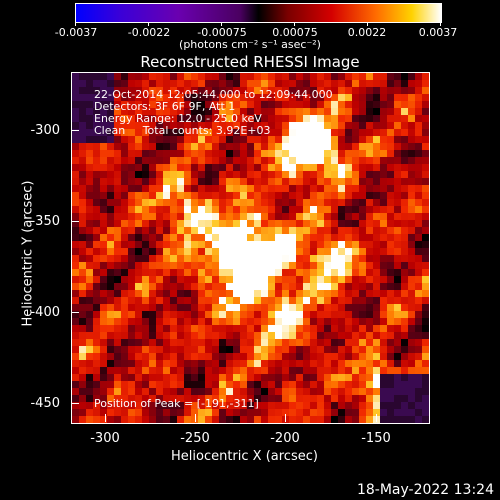 The image size is (500, 500). What do you see at coordinates (367, 32) in the screenshot?
I see `colorbar-label: 0.0022` at bounding box center [367, 32].